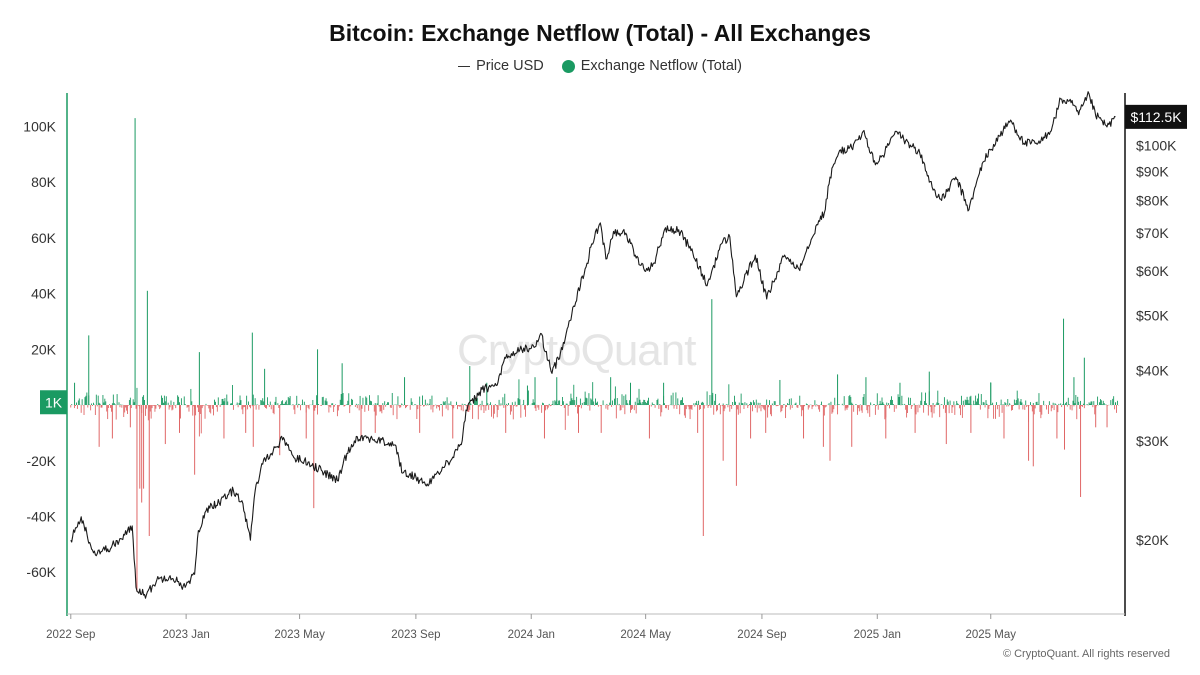  What do you see at coordinates (41, 461) in the screenshot?
I see `left-tick-label: -20K` at bounding box center [41, 461].